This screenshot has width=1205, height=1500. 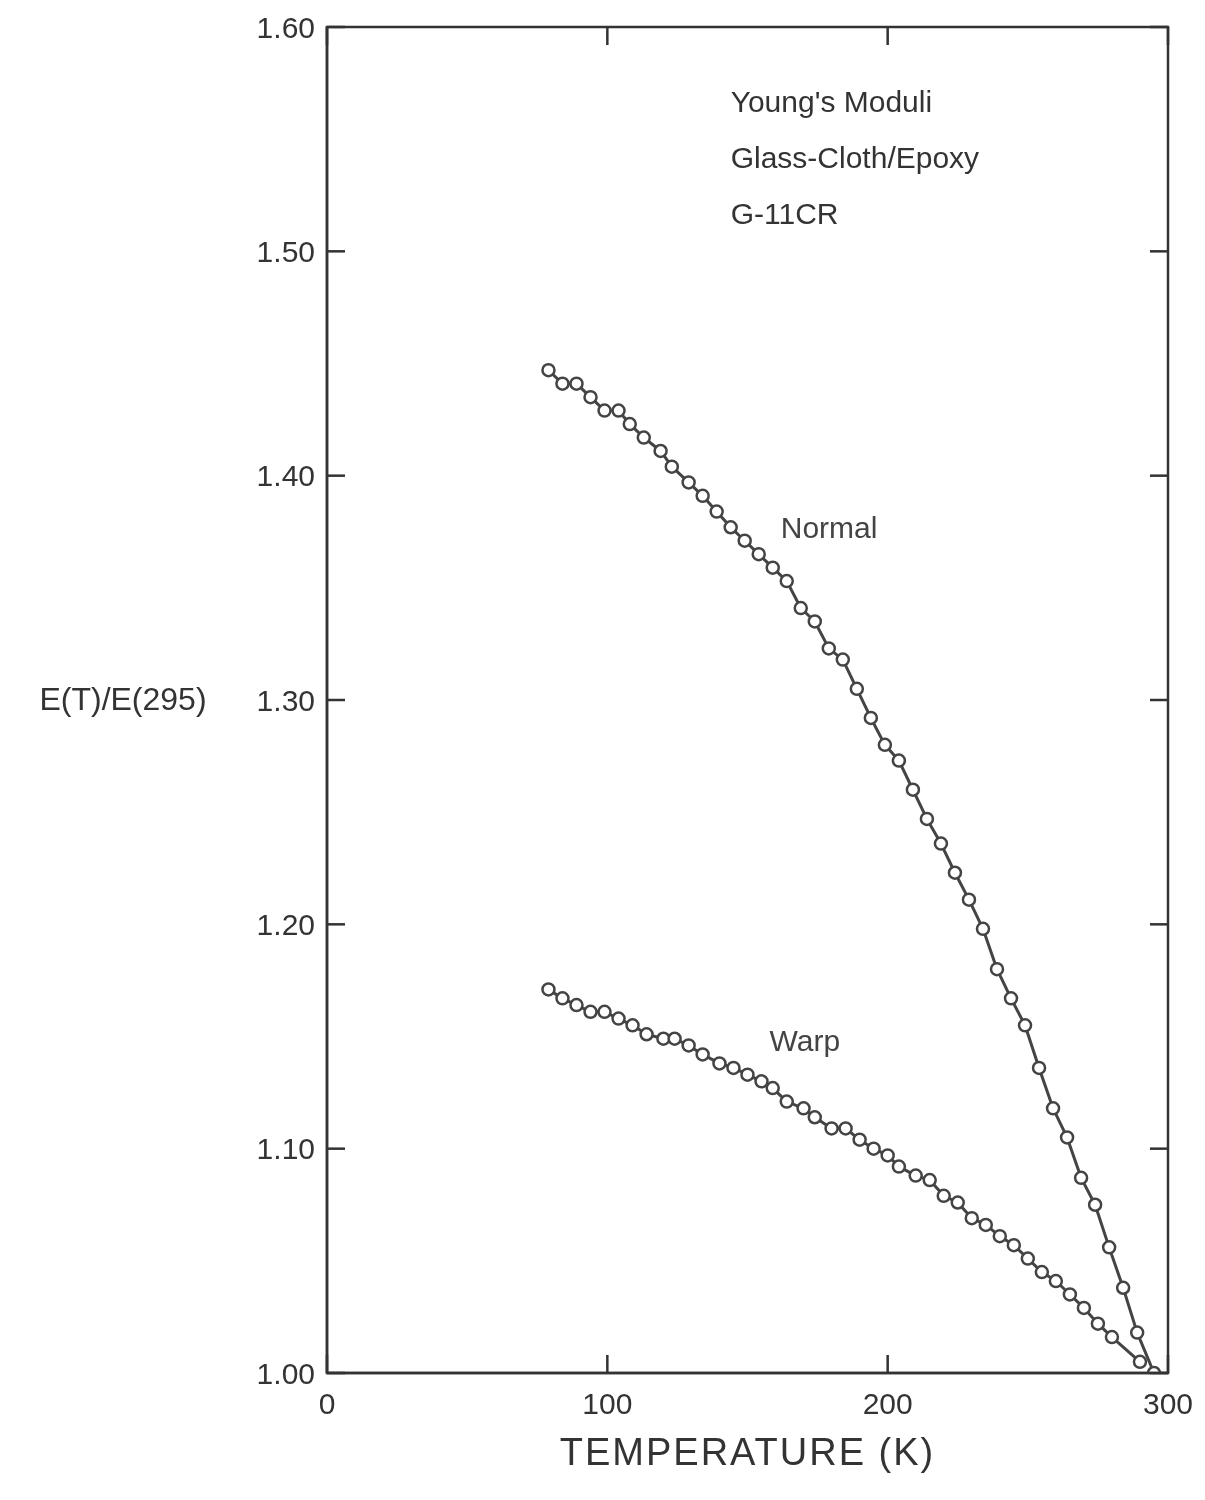 What do you see at coordinates (123, 699) in the screenshot?
I see `y-axis-title: E(T)/E(295)` at bounding box center [123, 699].